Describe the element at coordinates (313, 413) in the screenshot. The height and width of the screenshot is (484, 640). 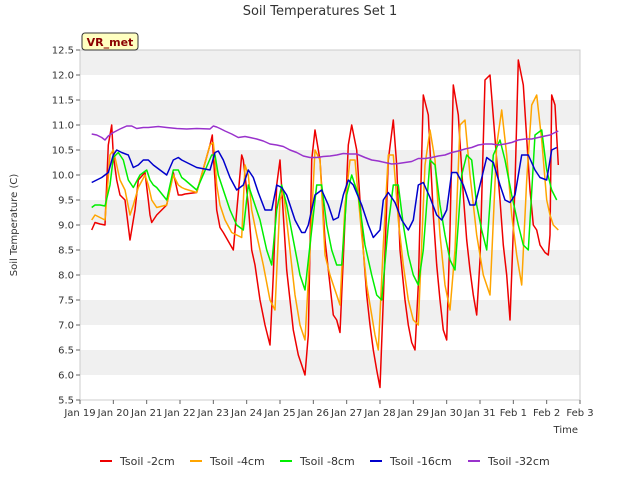
I see `x-tick-label: Jan 26` at that location.